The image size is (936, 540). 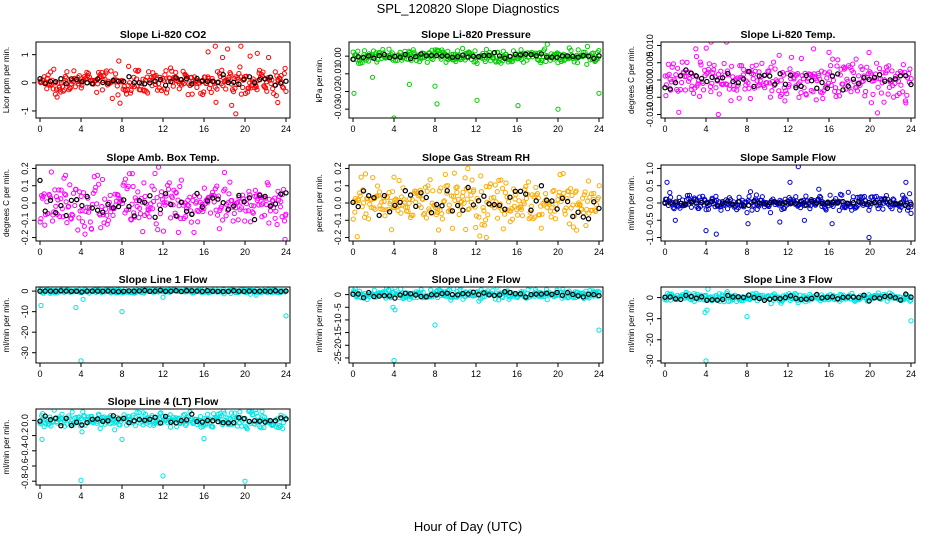 What do you see at coordinates (80, 252) in the screenshot?
I see `x-tick-label: 4` at bounding box center [80, 252].